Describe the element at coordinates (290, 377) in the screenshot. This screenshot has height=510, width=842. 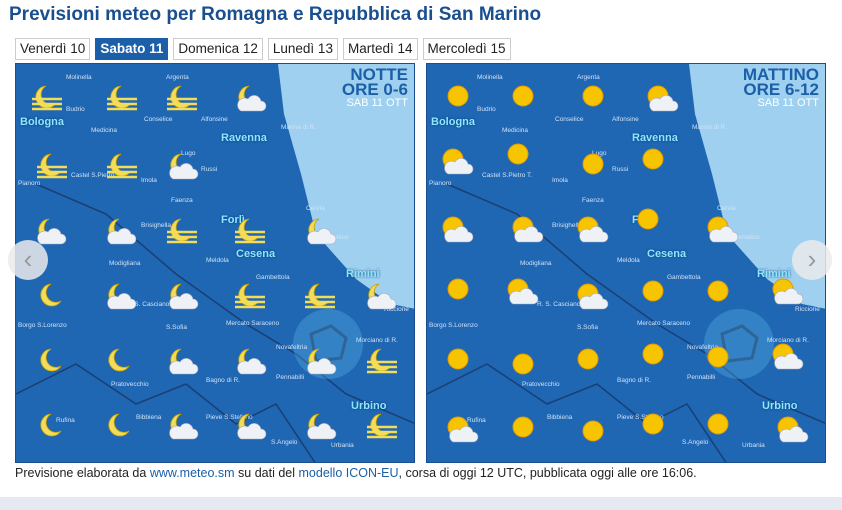
I see `town-label: Pennabilli` at that location.